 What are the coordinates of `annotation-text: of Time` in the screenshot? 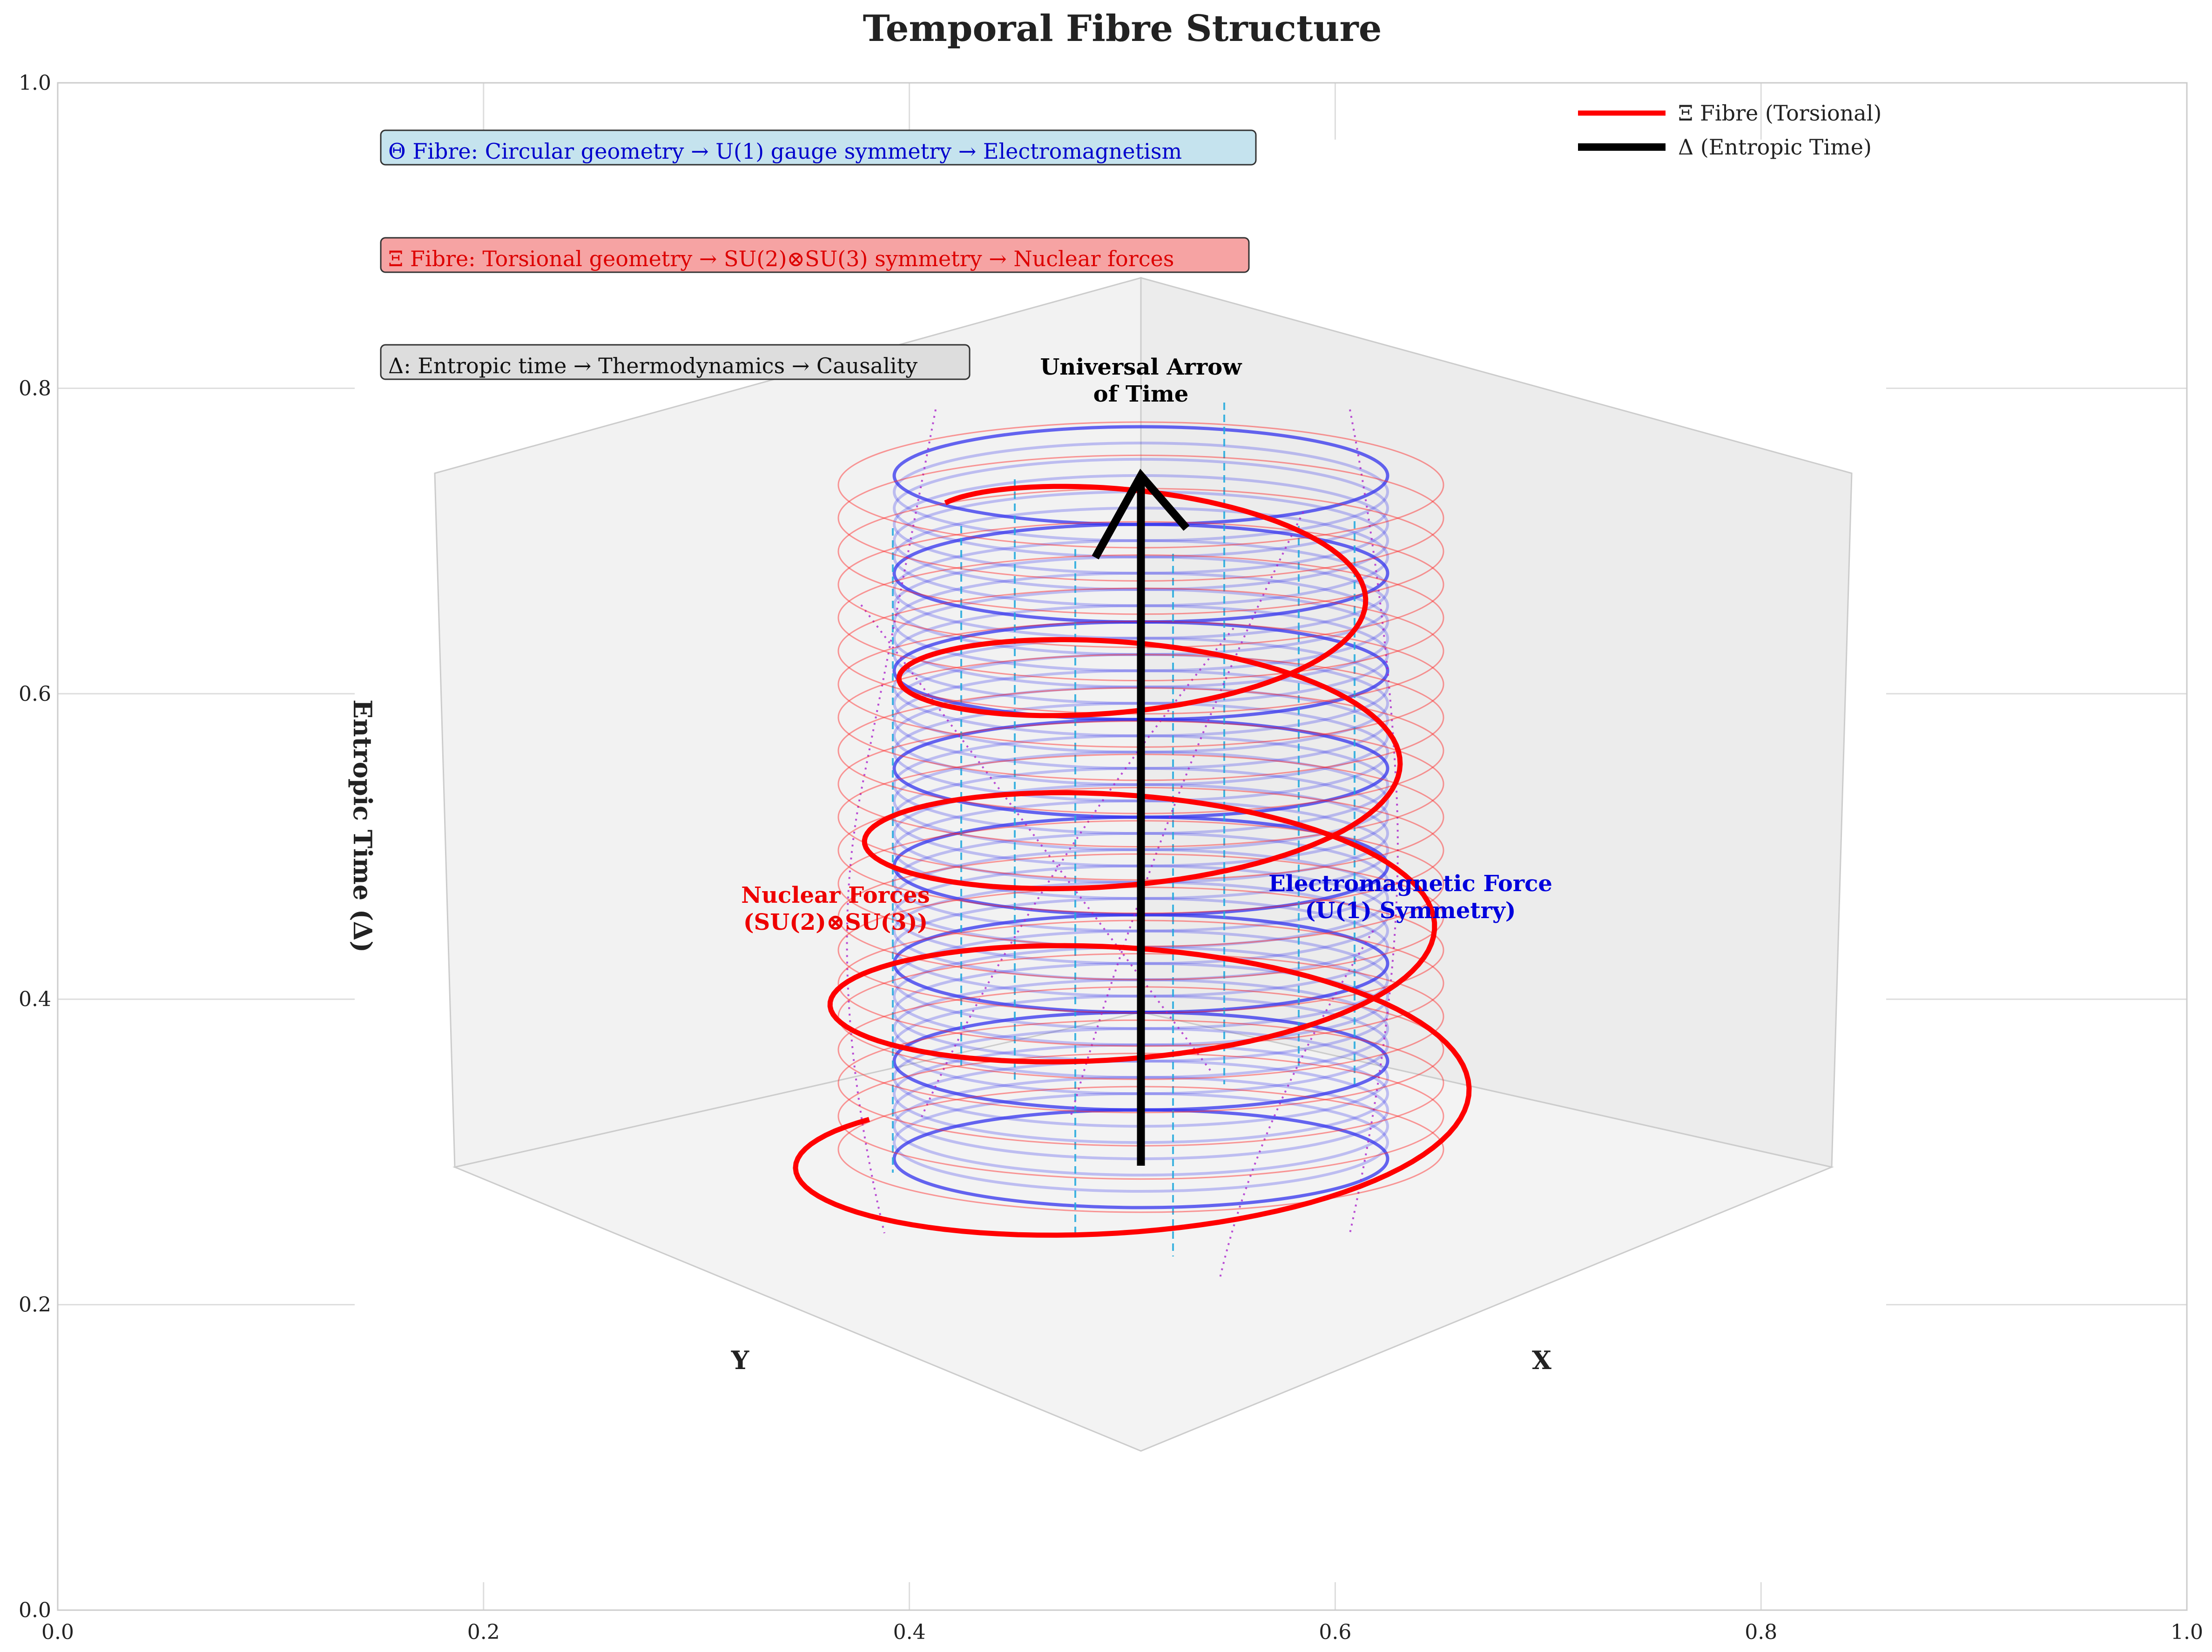 It's located at (1141, 394).